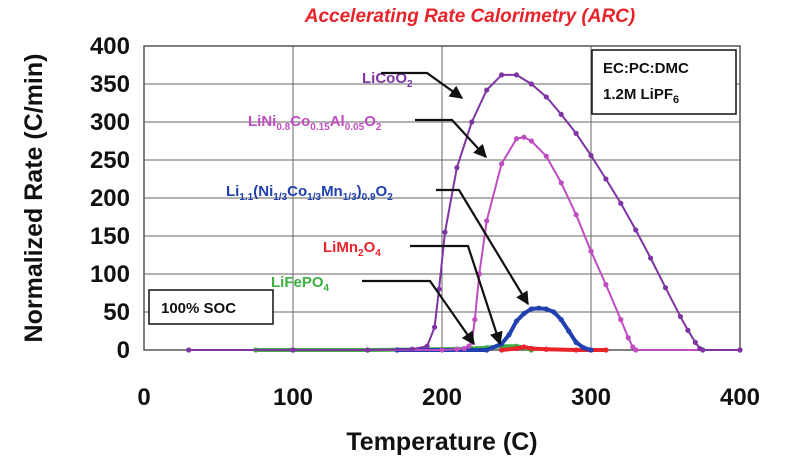 The height and width of the screenshot is (476, 793). I want to click on label-lfp: LiFePO4, so click(300, 284).